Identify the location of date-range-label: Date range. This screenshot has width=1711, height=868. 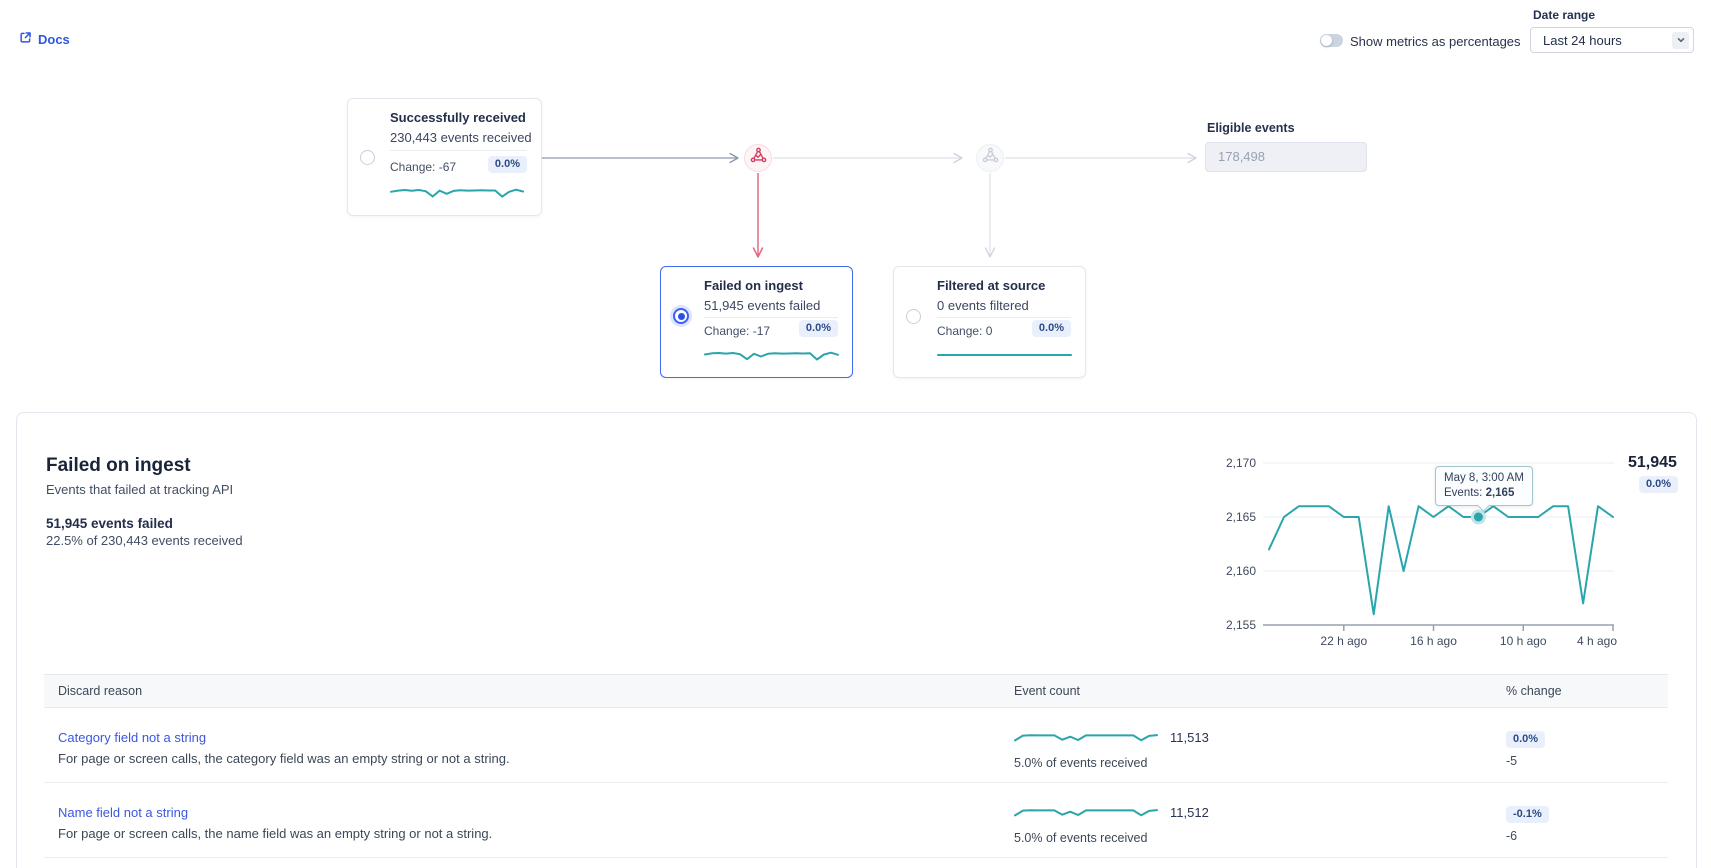
(1564, 15).